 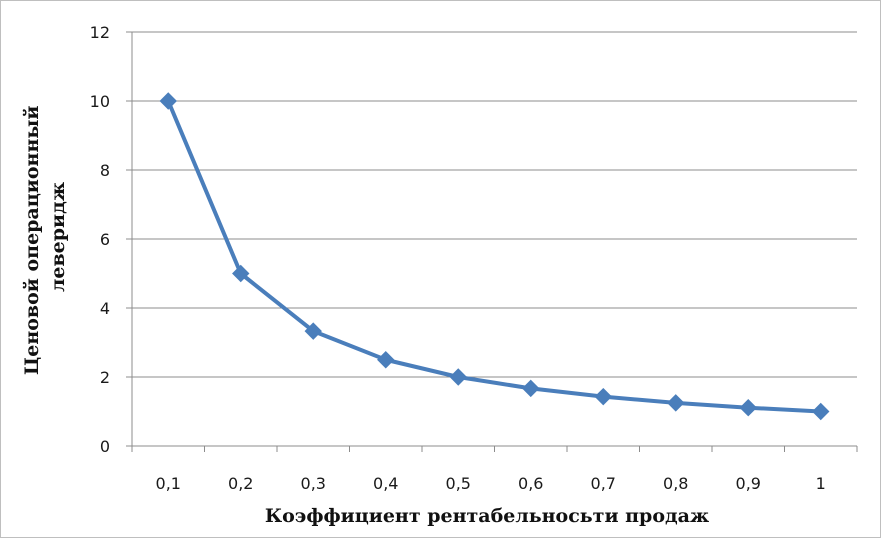 I want to click on x-axis-title: Коэффициент рентабельносьти продаж, so click(x=487, y=516).